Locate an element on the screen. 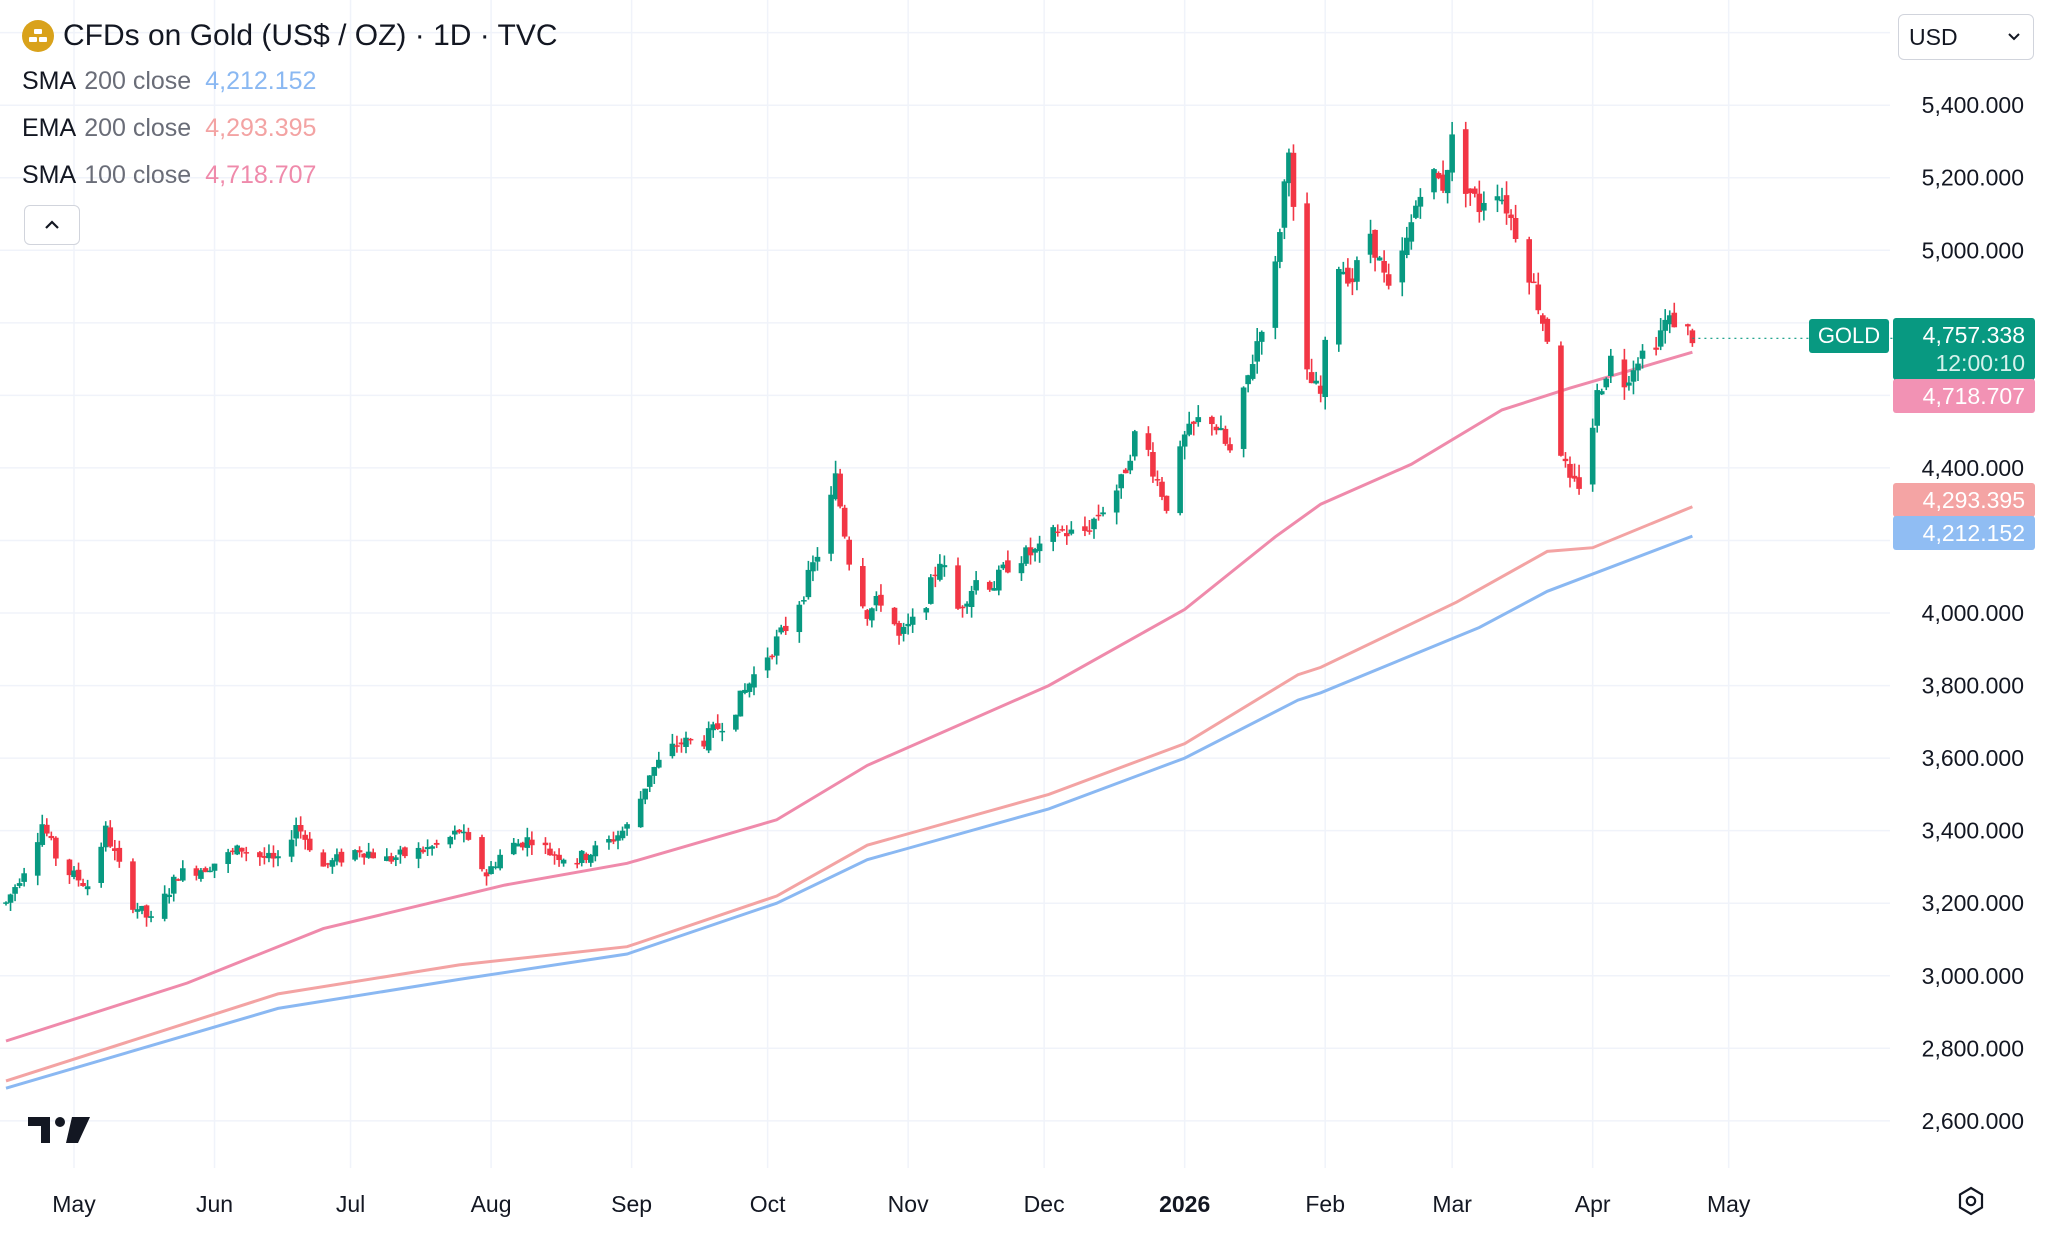 This screenshot has width=2048, height=1234. time-tick-label: Mar is located at coordinates (1452, 1204).